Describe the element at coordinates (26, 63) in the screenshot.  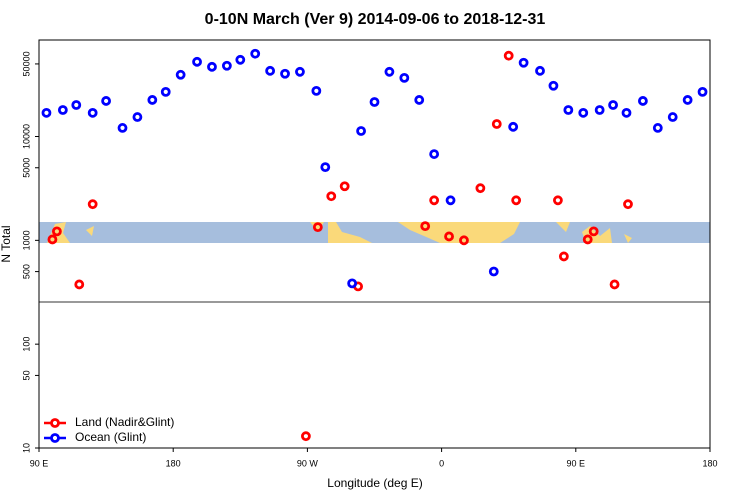
I see `y-tick-label: 50000` at that location.